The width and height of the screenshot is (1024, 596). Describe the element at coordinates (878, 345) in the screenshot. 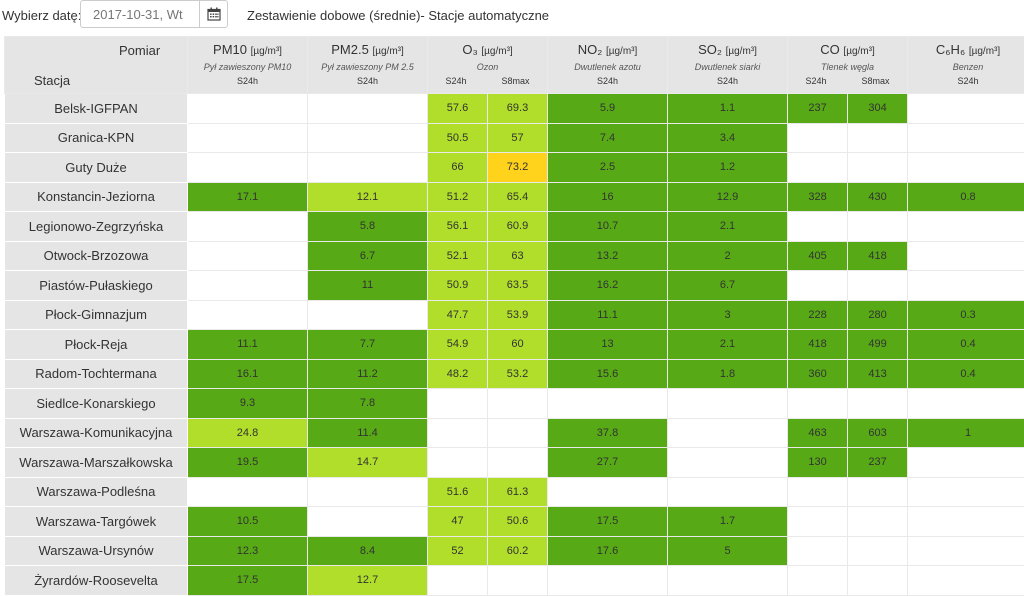

I see `measurement-cell: 499` at that location.